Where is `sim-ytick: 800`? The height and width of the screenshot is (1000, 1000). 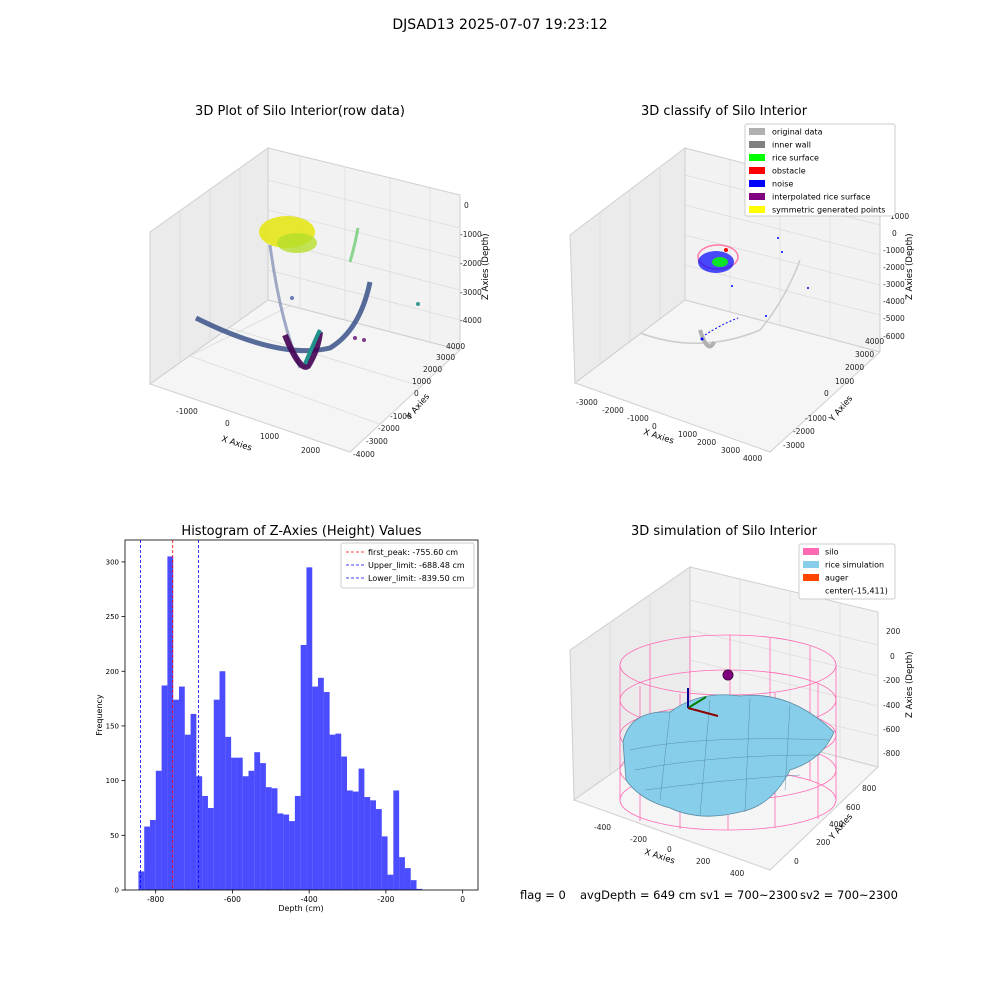 sim-ytick: 800 is located at coordinates (869, 788).